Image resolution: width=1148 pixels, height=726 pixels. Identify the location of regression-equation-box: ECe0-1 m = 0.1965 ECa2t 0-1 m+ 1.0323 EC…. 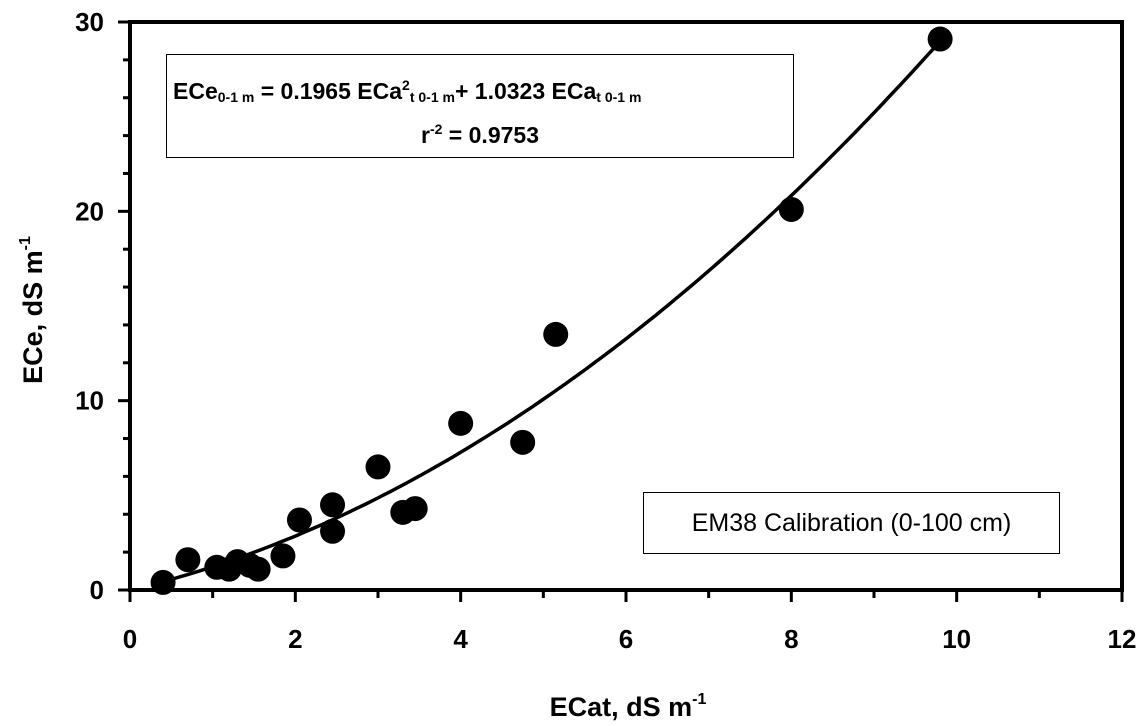
(480, 106).